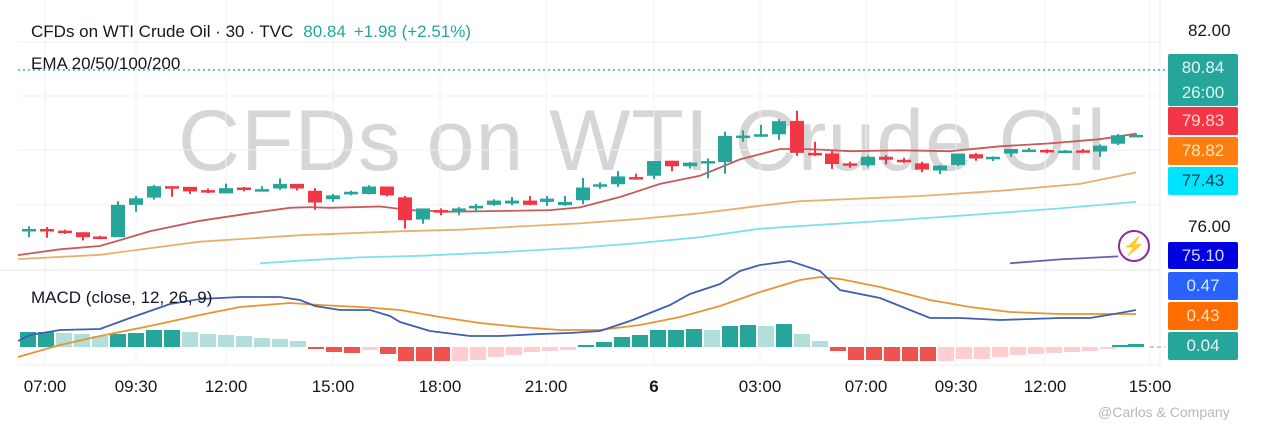 The height and width of the screenshot is (443, 1280). Describe the element at coordinates (122, 297) in the screenshot. I see `macd-legend: MACD (close, 12, 26, 9)` at that location.